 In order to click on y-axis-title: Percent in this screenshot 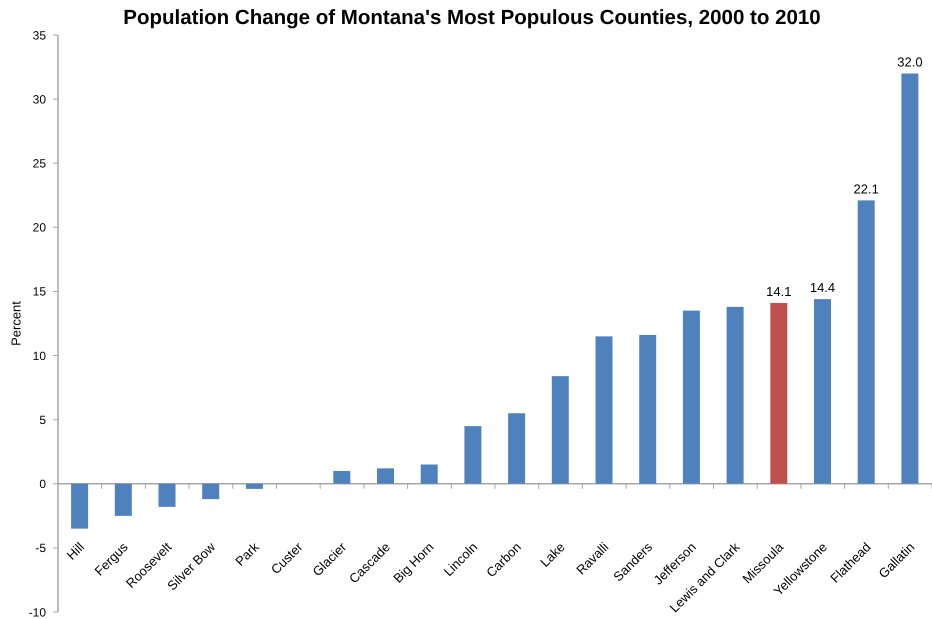, I will do `click(16, 323)`.